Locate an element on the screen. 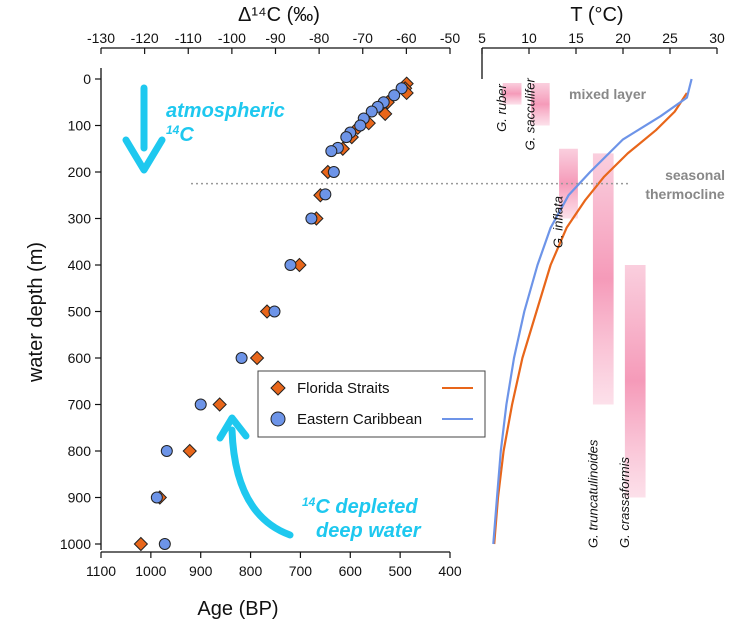  y-tick-label: 1000 is located at coordinates (75, 544).